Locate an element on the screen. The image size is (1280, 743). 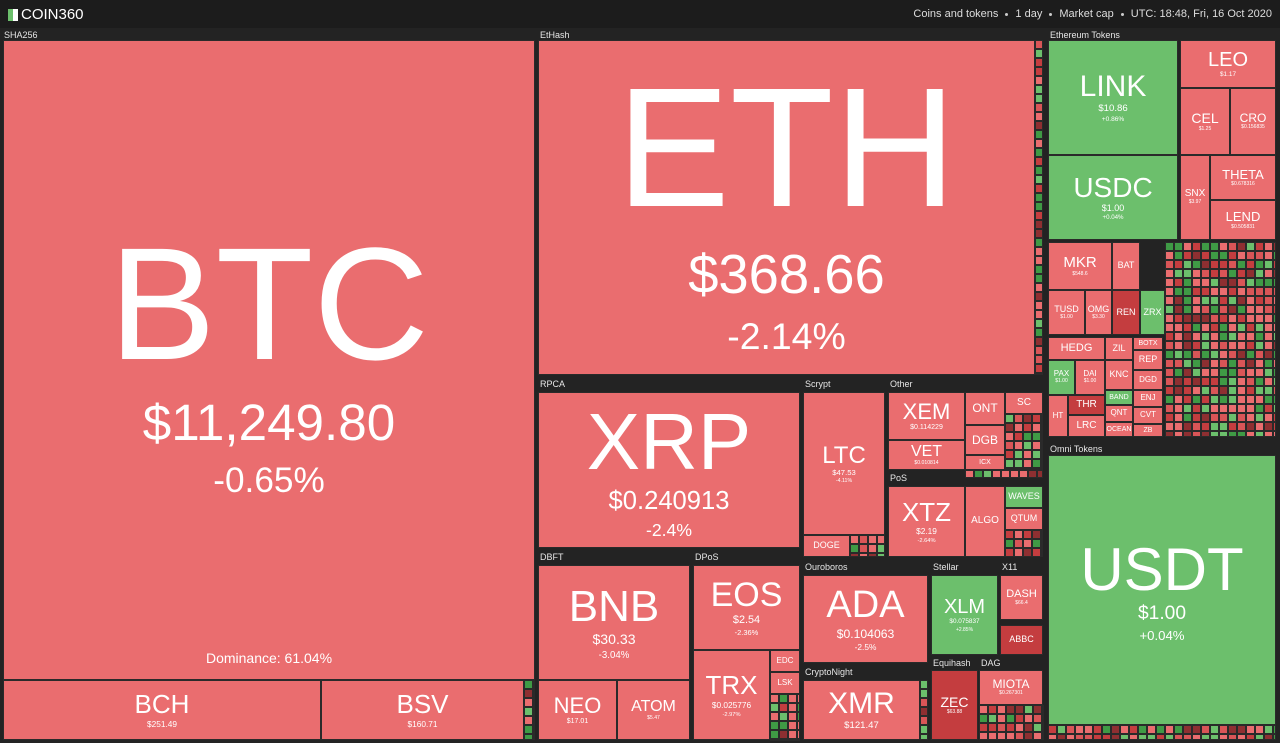
coin-tile: ADA $0.104063 -2.5% is located at coordinates (865, 619).